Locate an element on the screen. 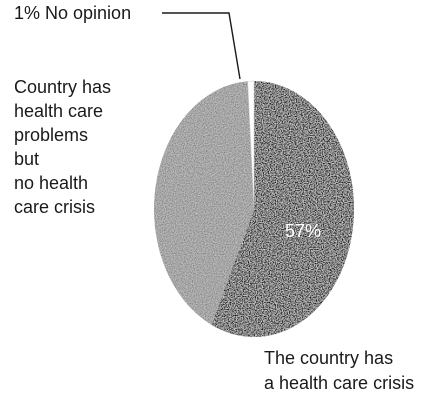  slice-value-crisis: 57% is located at coordinates (303, 231).